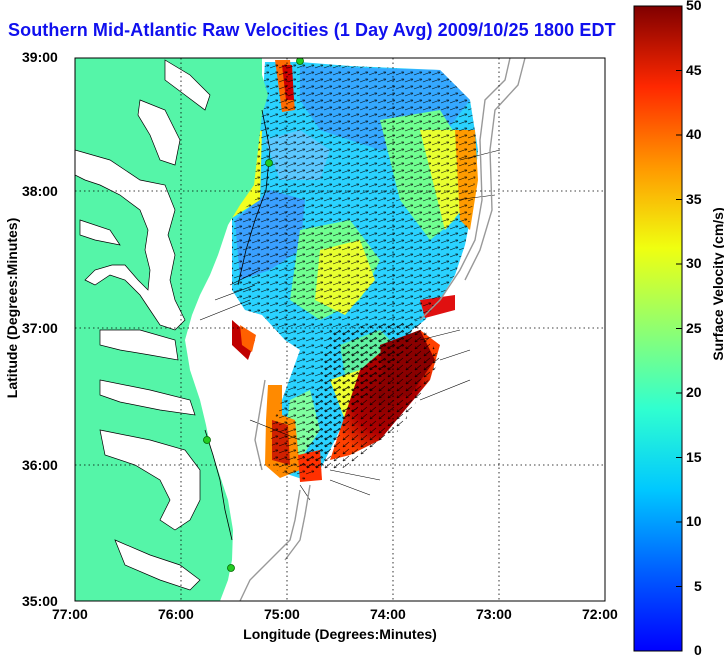  What do you see at coordinates (40, 328) in the screenshot?
I see `y-tick-label: 37:00` at bounding box center [40, 328].